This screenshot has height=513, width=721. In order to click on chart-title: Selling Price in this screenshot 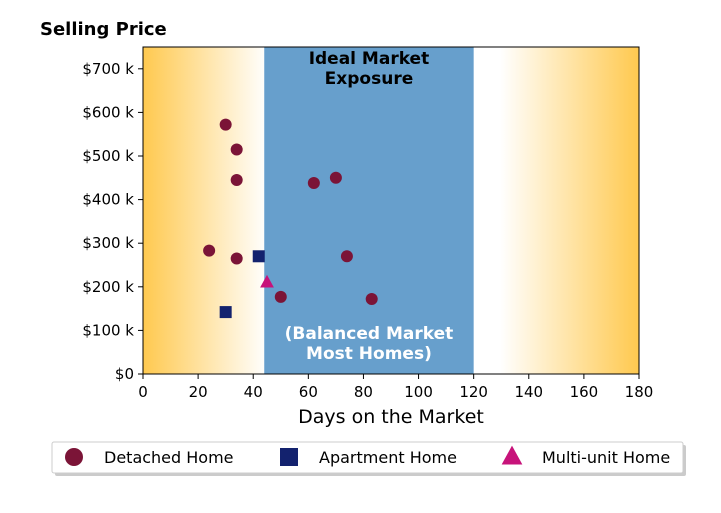, I will do `click(103, 29)`.